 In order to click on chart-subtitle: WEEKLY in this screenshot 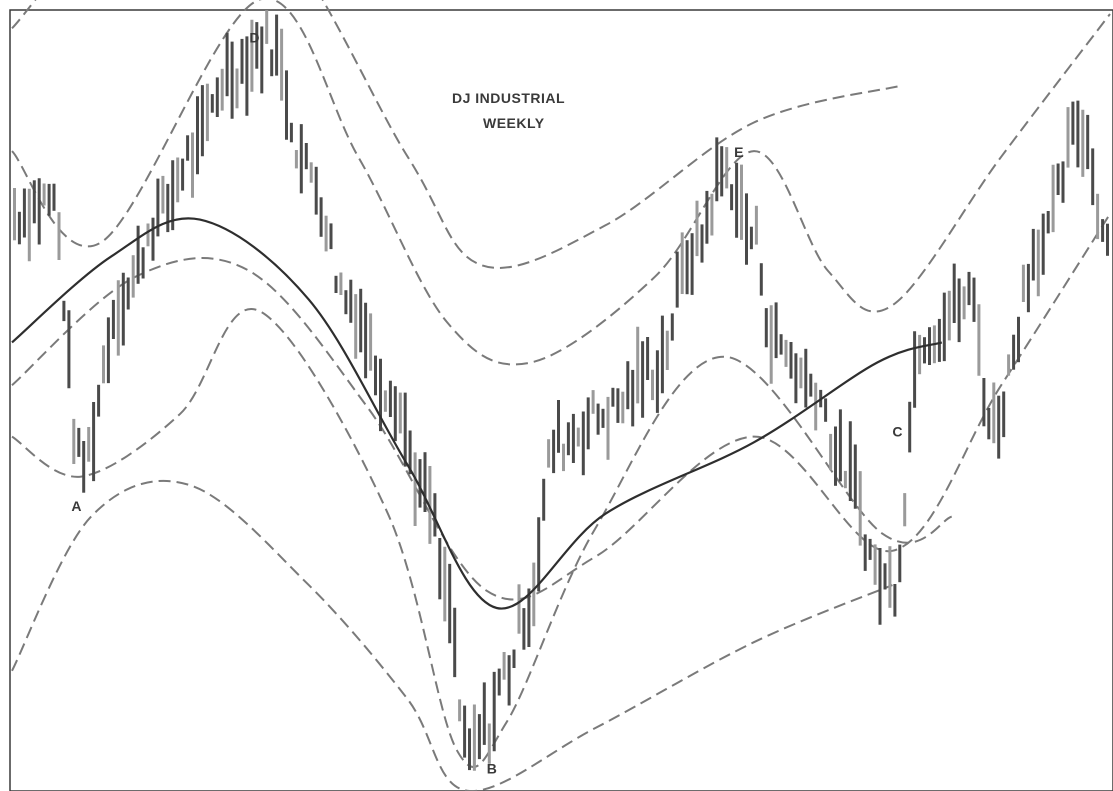, I will do `click(514, 123)`.